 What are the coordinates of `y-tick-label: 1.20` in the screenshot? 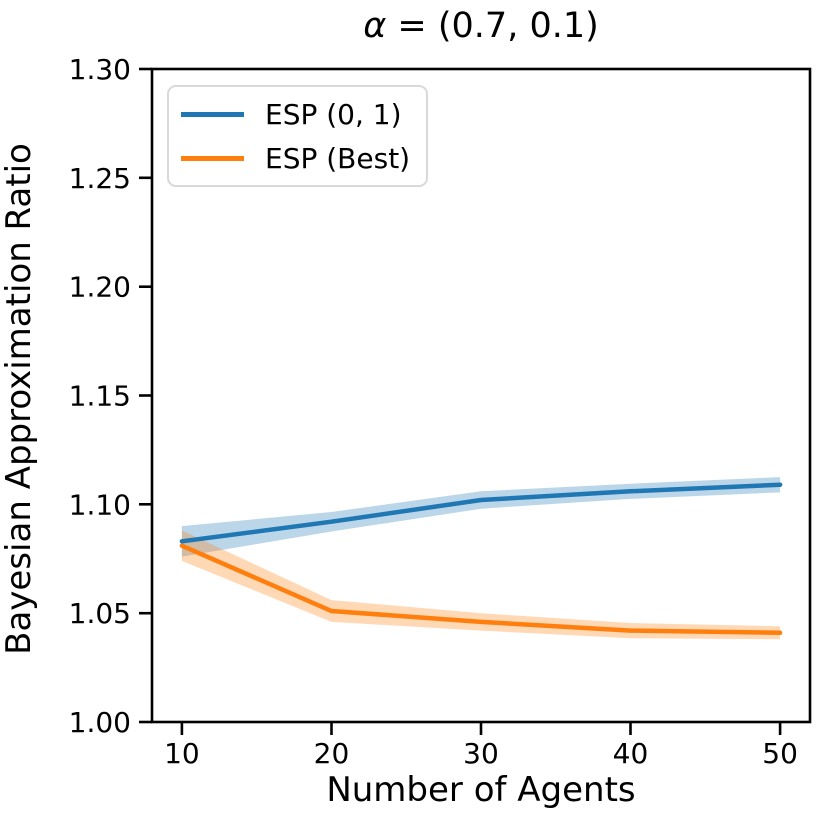 It's located at (100, 287).